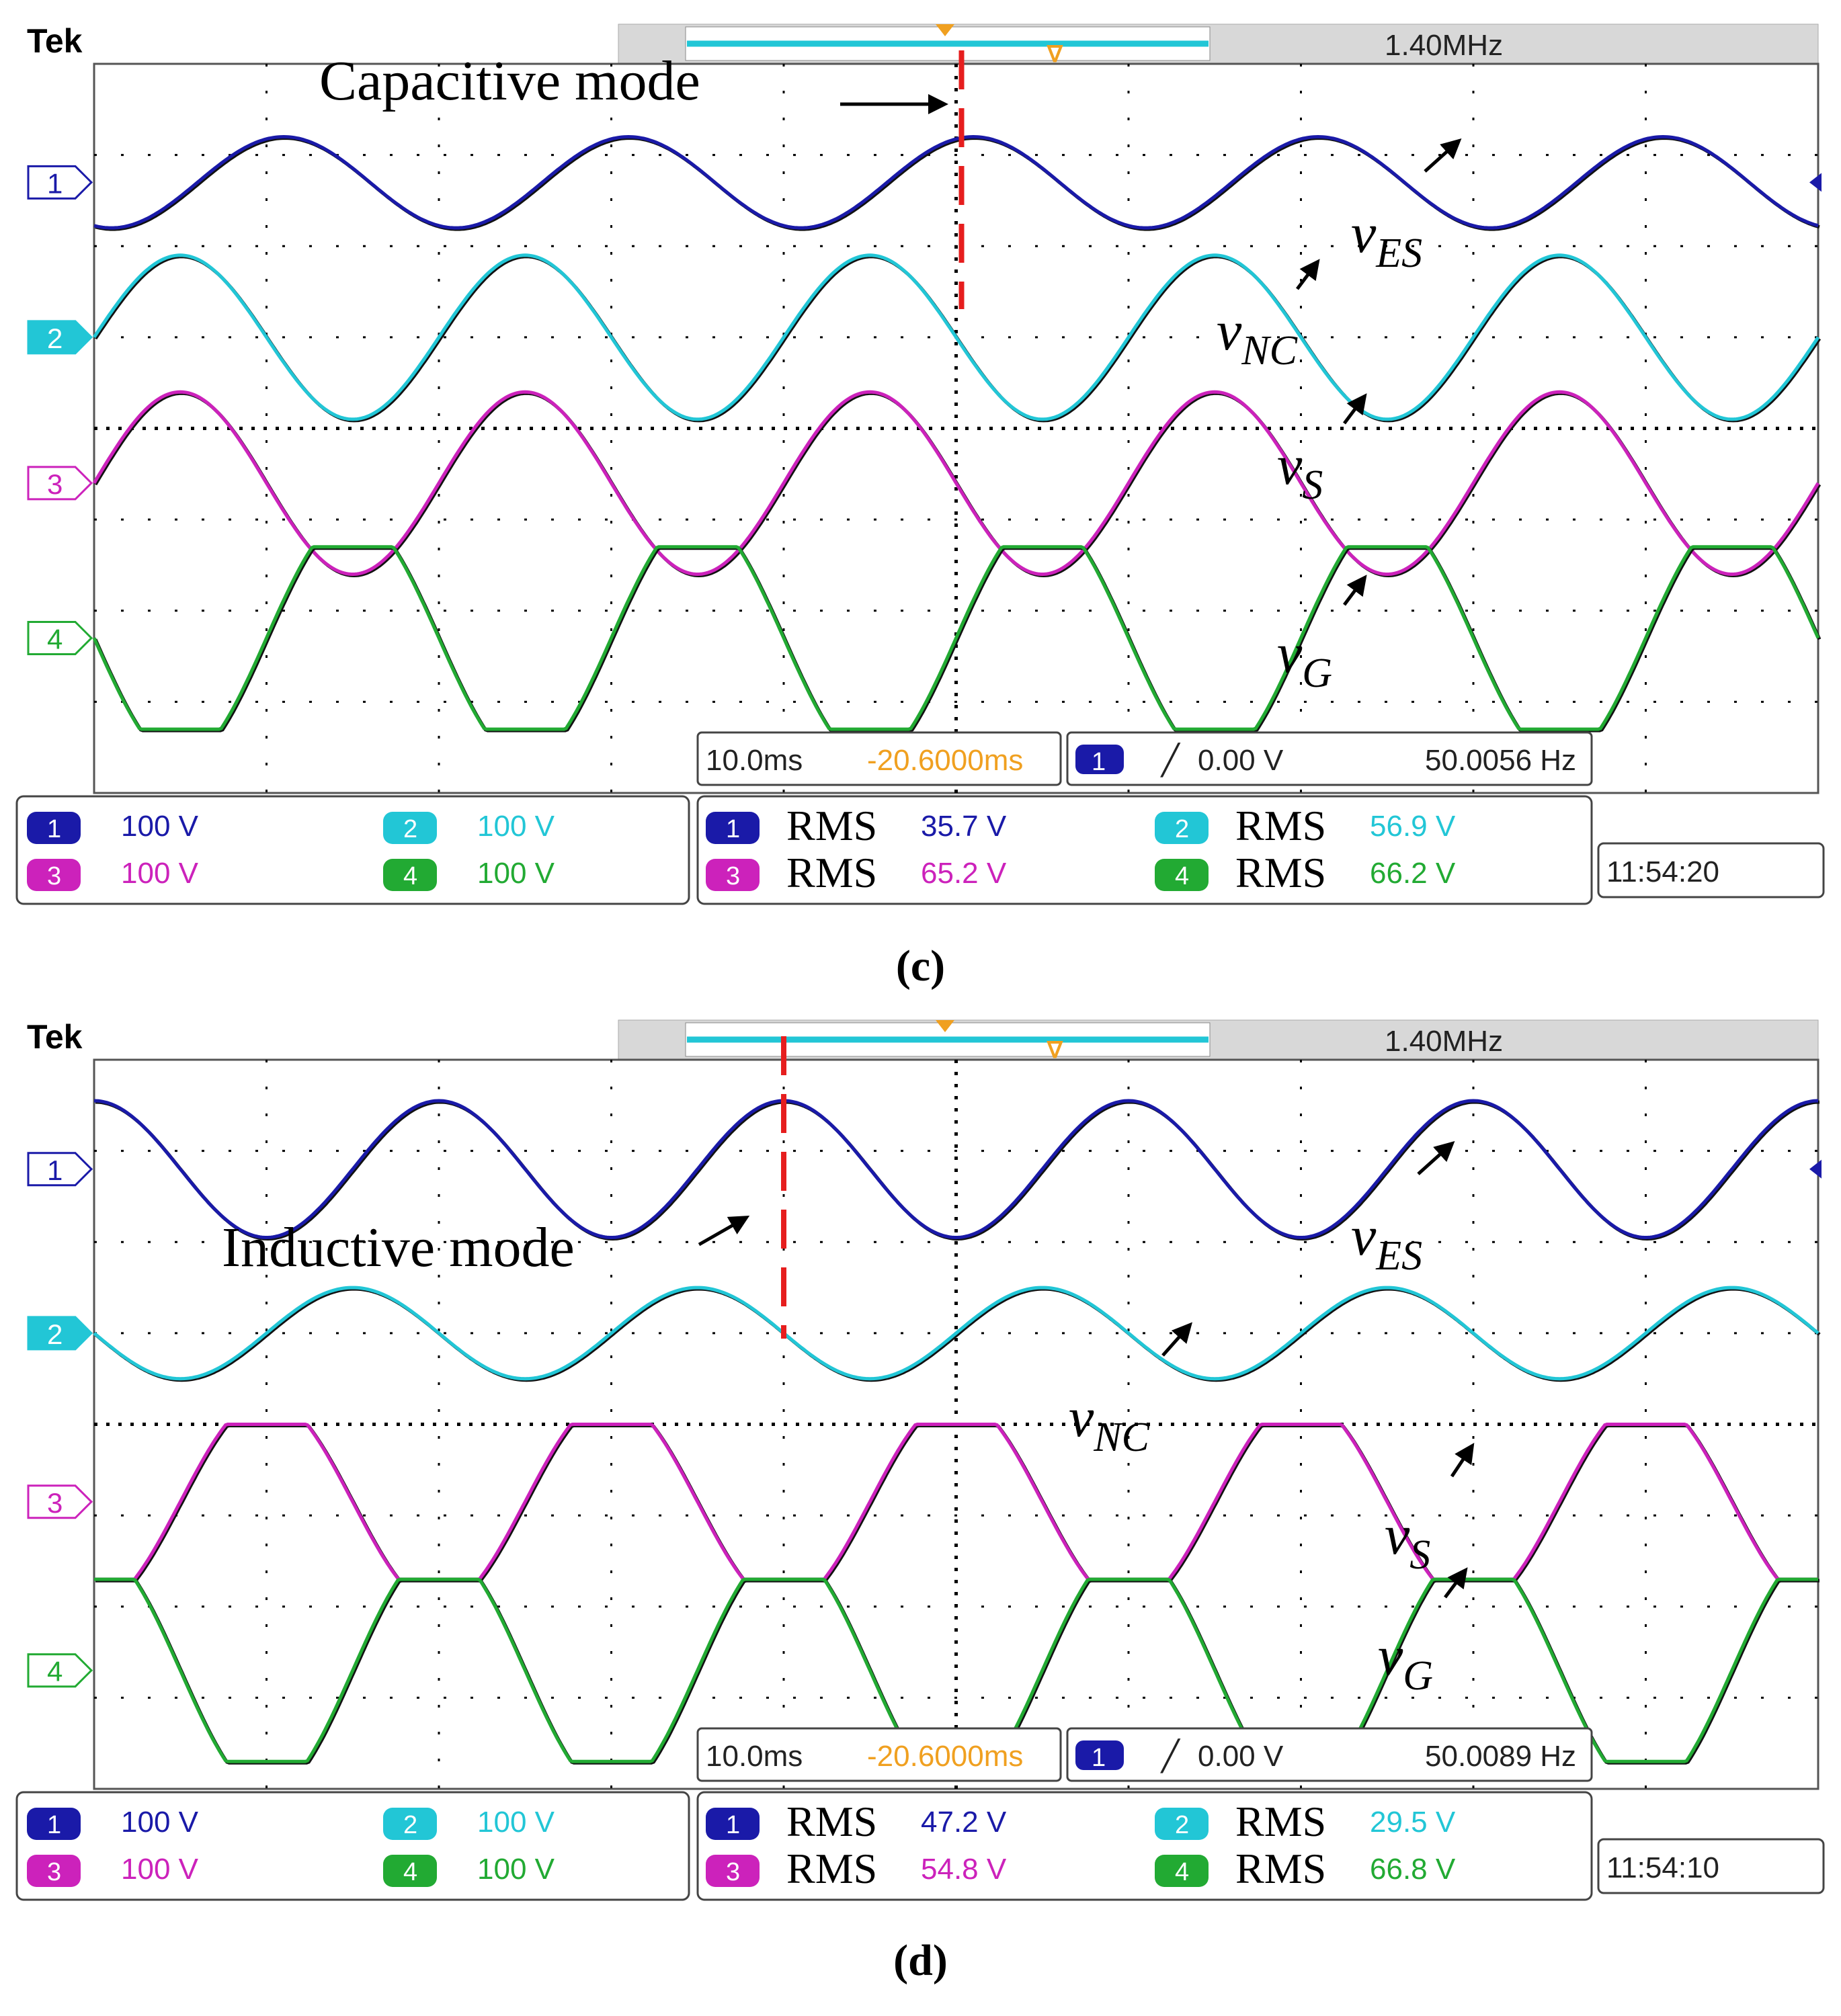 Image resolution: width=1841 pixels, height=2016 pixels. Describe the element at coordinates (1500, 761) in the screenshot. I see `trigger-frequency: 50.0056 Hz` at that location.